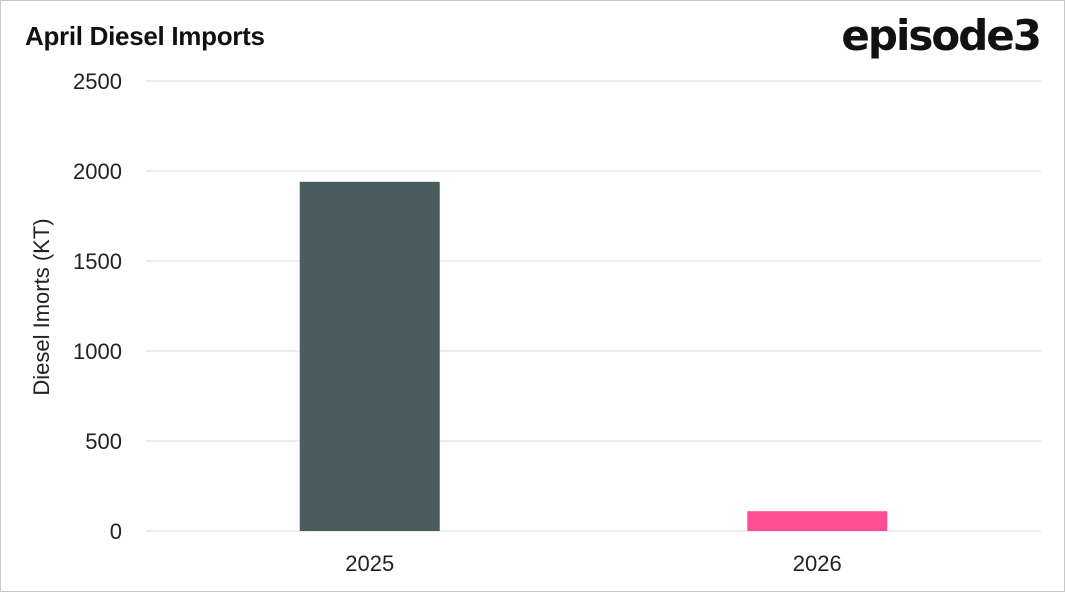  What do you see at coordinates (145, 36) in the screenshot?
I see `chart-title: April Diesel Imports` at bounding box center [145, 36].